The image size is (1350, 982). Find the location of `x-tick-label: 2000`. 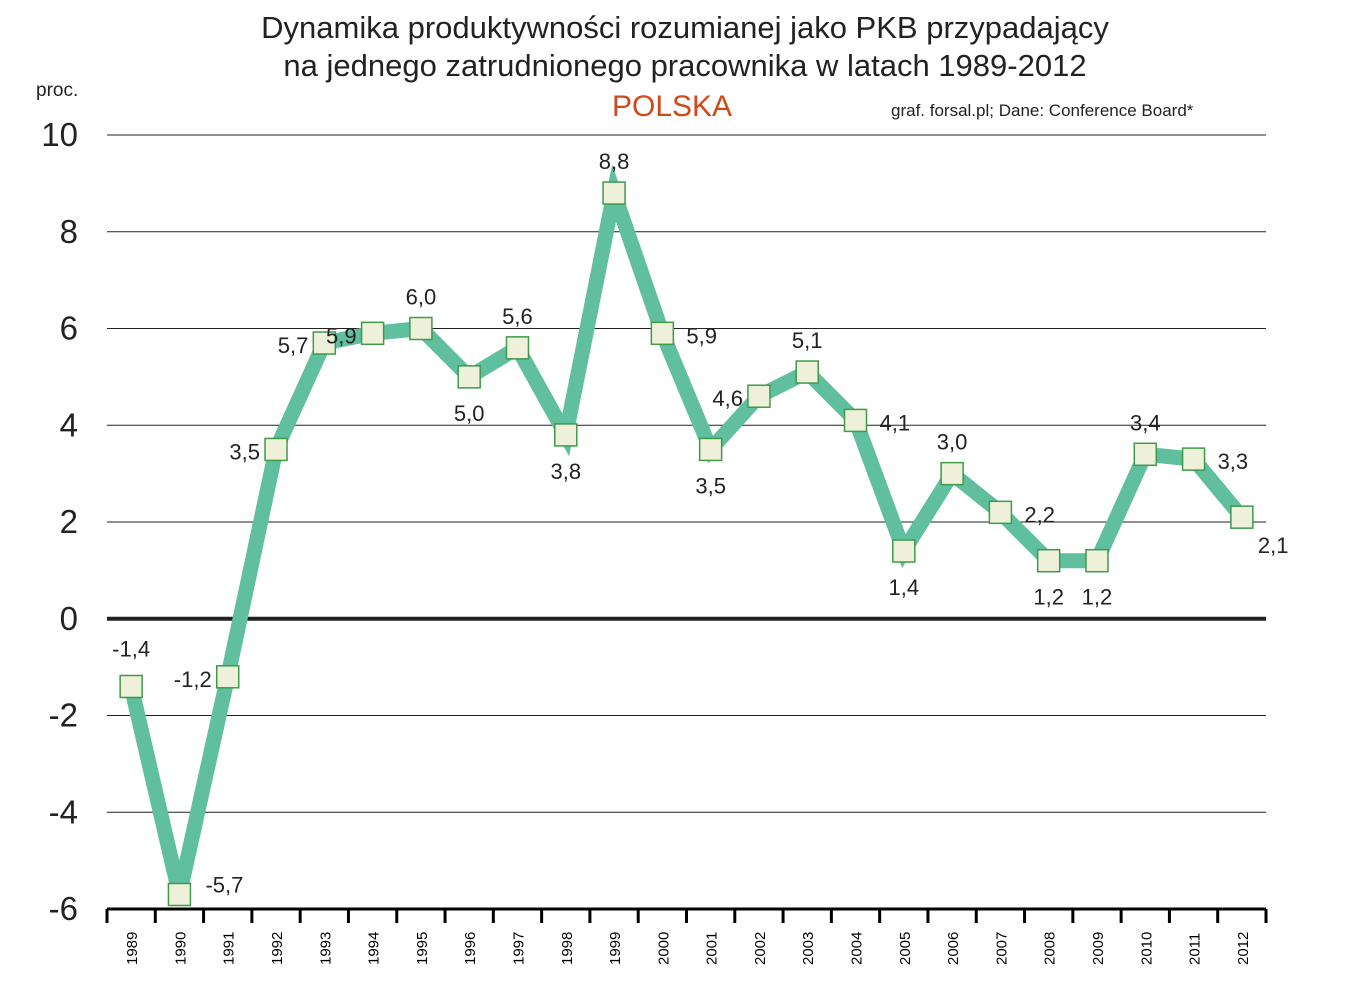

x-tick-label: 2000 is located at coordinates (663, 948).